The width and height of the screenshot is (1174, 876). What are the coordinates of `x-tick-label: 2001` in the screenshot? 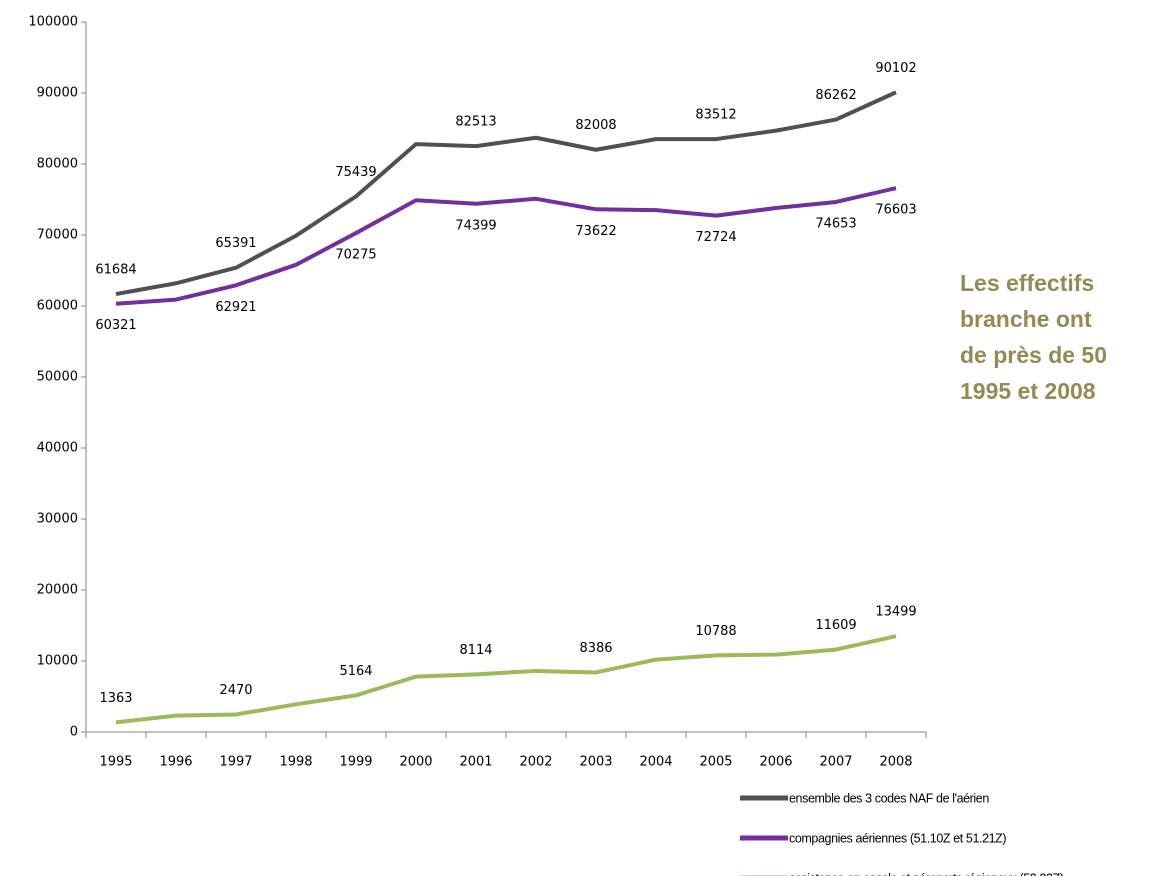 It's located at (475, 762).